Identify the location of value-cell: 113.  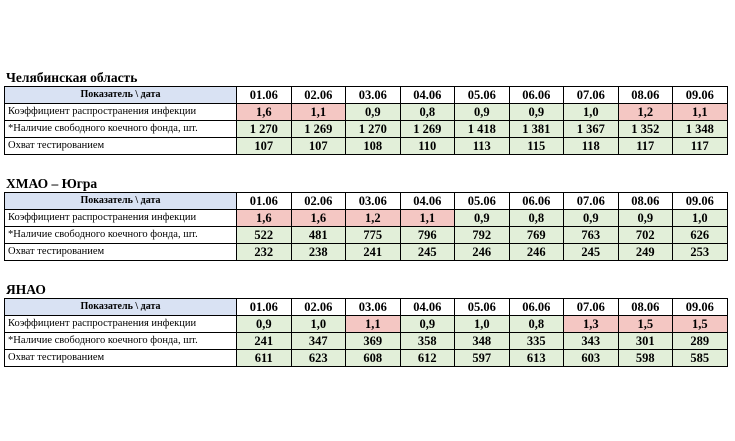
(482, 146).